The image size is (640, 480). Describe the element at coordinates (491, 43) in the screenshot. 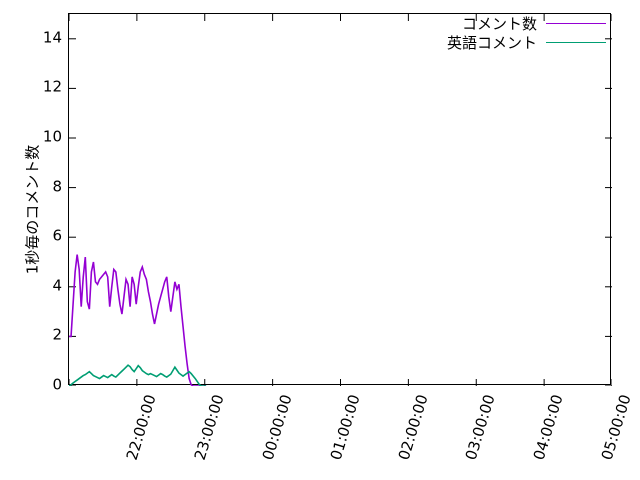

I see `legend-label-english-comment: 英語コメント` at that location.